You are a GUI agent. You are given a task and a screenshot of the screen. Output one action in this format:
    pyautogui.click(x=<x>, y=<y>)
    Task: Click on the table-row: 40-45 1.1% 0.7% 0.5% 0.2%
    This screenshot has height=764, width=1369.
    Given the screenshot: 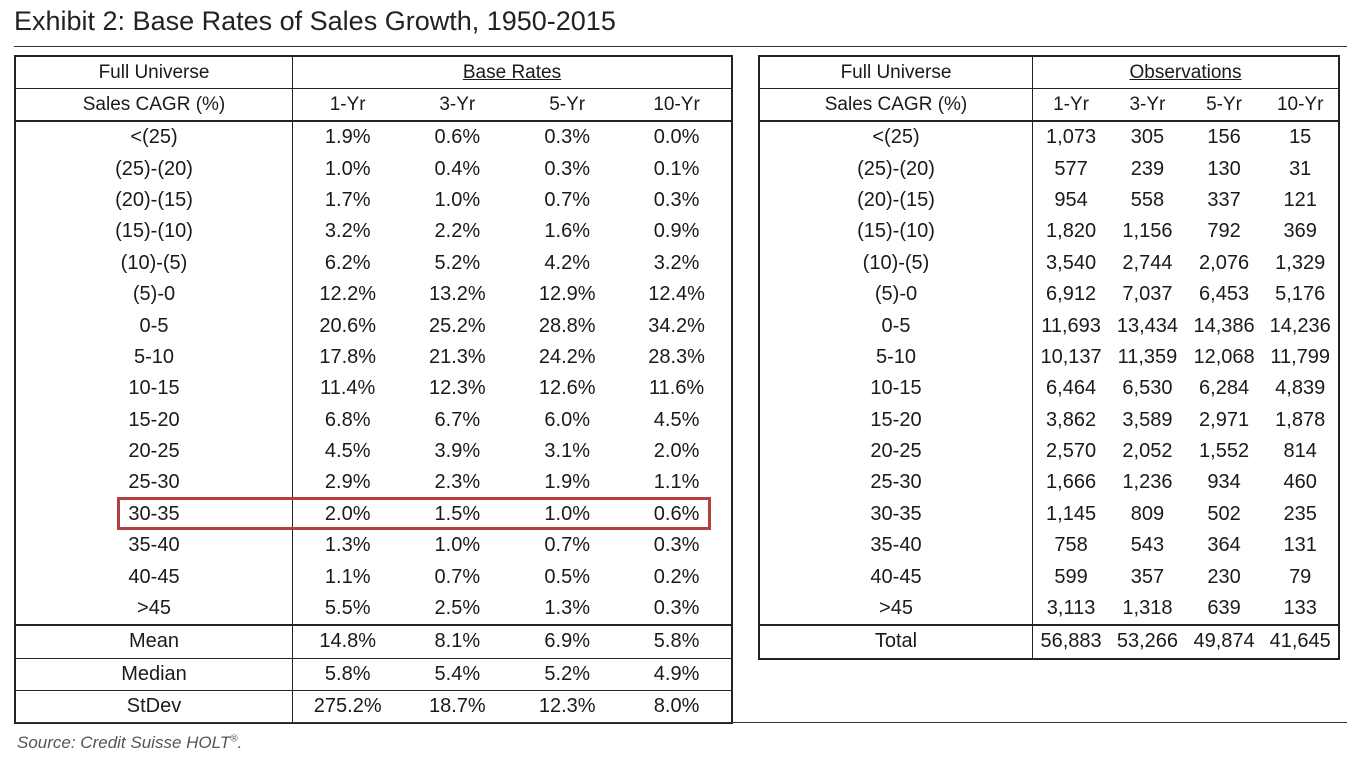 What is the action you would take?
    pyautogui.click(x=373, y=577)
    